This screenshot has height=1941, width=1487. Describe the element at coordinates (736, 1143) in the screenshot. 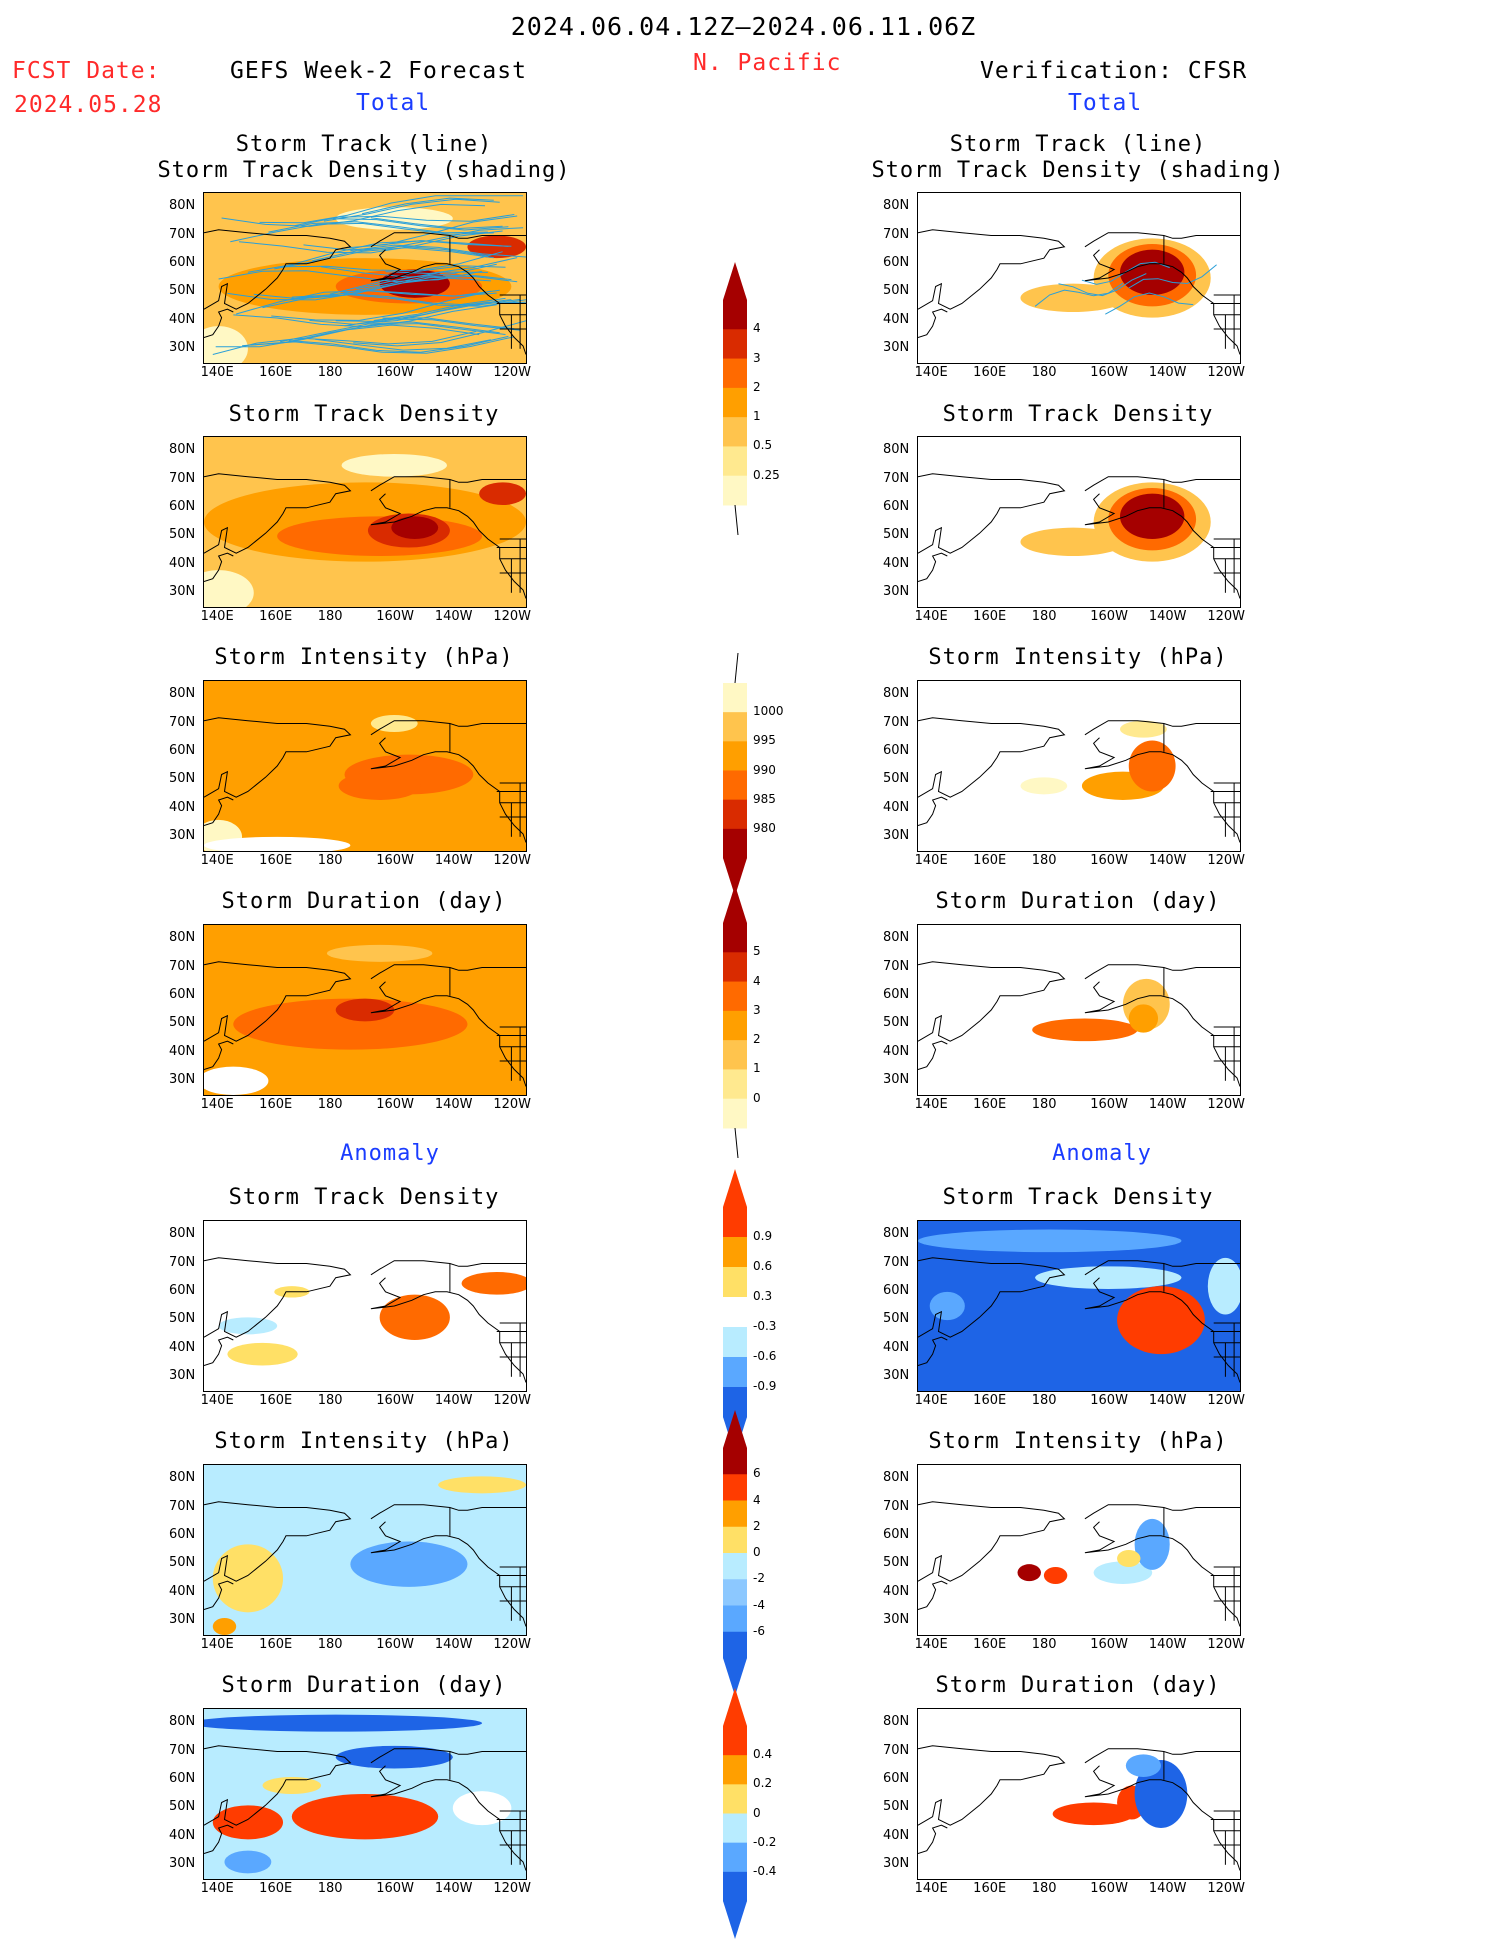

I see `colorbar-tail-bottom` at that location.